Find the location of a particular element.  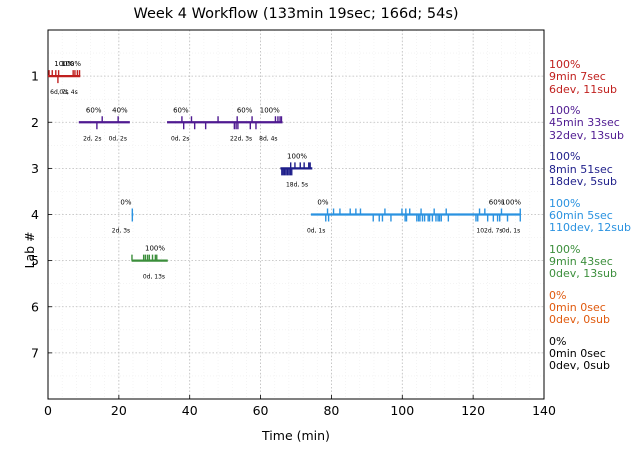

y-tick-label: 2 is located at coordinates (35, 122).